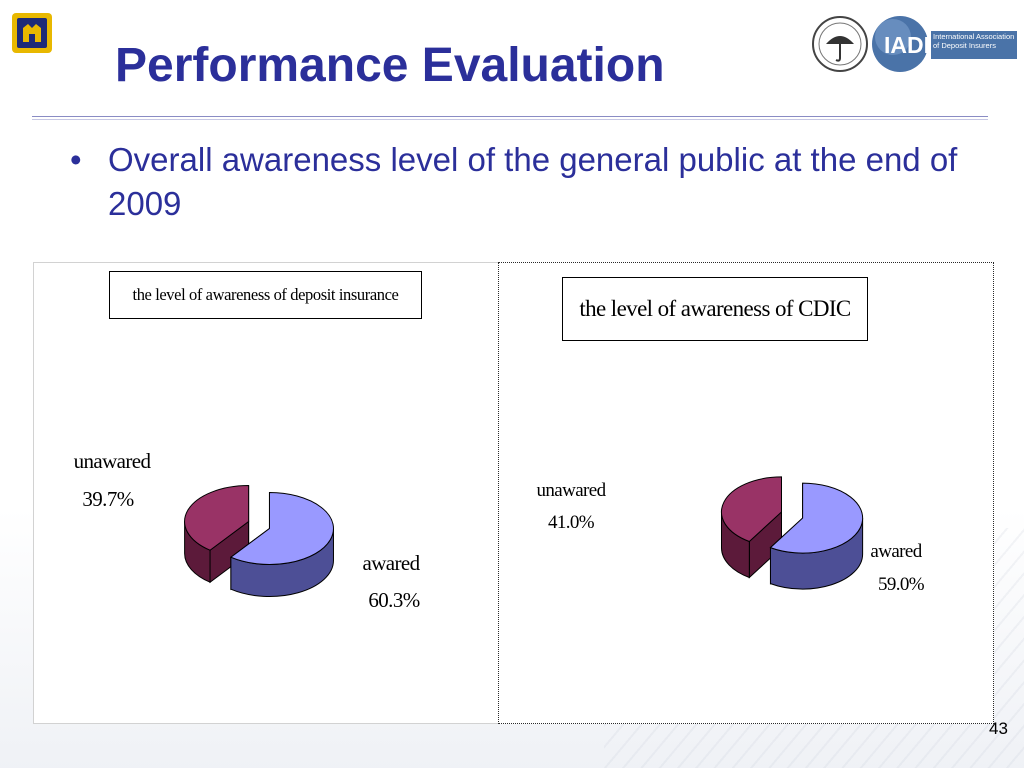 Image resolution: width=1024 pixels, height=768 pixels. Describe the element at coordinates (32, 33) in the screenshot. I see `agency-logo-icon` at that location.